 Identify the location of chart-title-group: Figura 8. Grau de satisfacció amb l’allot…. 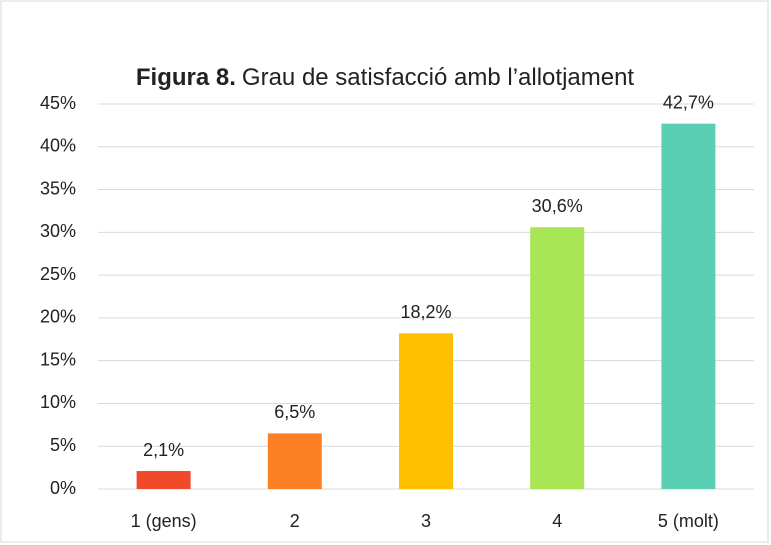
(385, 77).